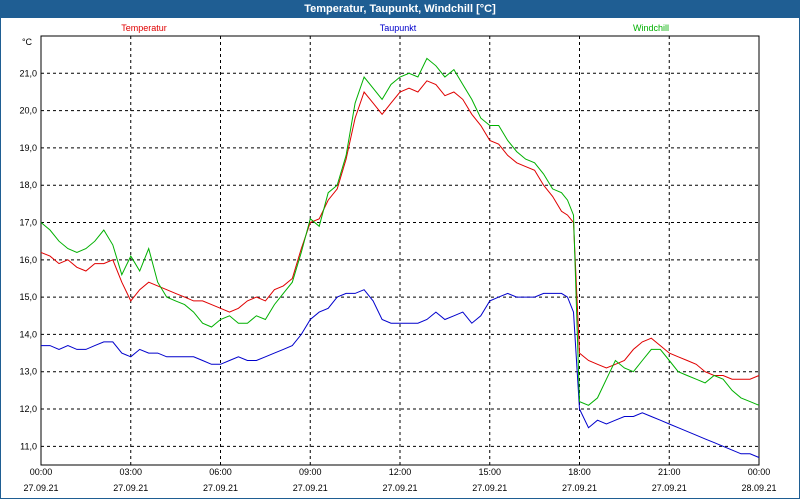  What do you see at coordinates (28, 297) in the screenshot?
I see `y-tick-label: 15,0` at bounding box center [28, 297].